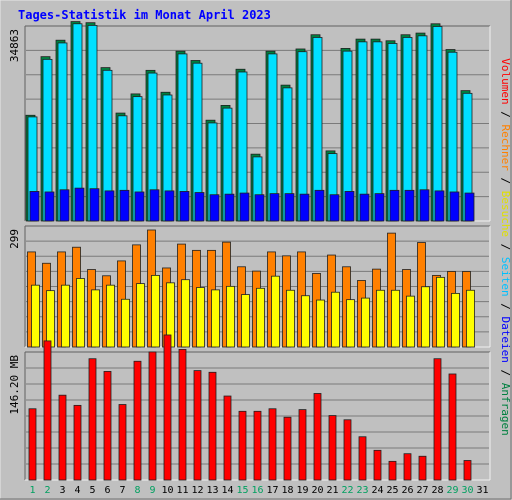  Describe the element at coordinates (77, 490) in the screenshot. I see `day-label-4: 4` at that location.